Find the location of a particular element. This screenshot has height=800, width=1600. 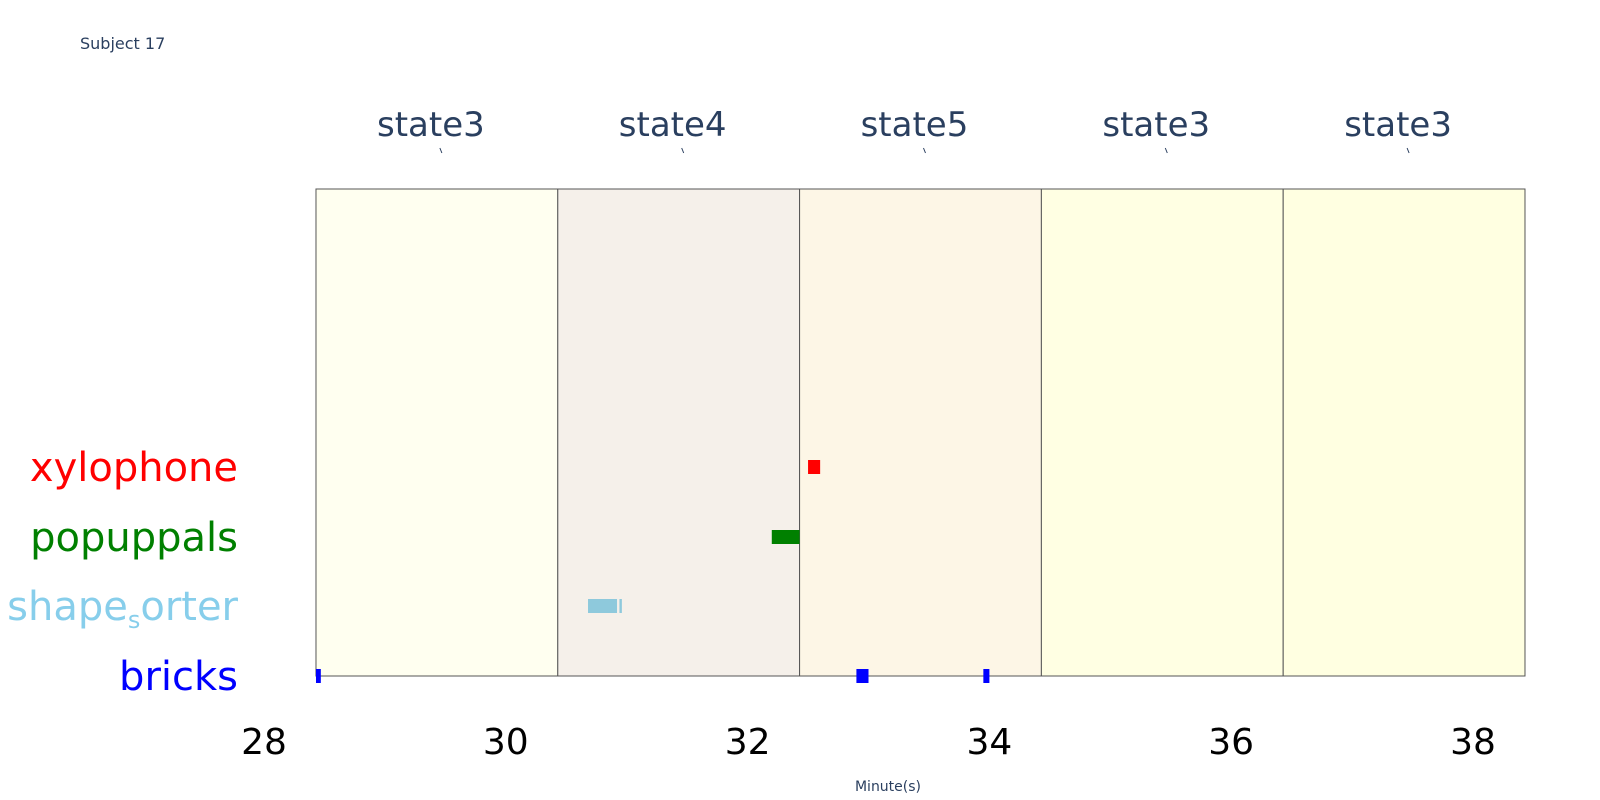

state-label-4: state3 is located at coordinates (1398, 125).